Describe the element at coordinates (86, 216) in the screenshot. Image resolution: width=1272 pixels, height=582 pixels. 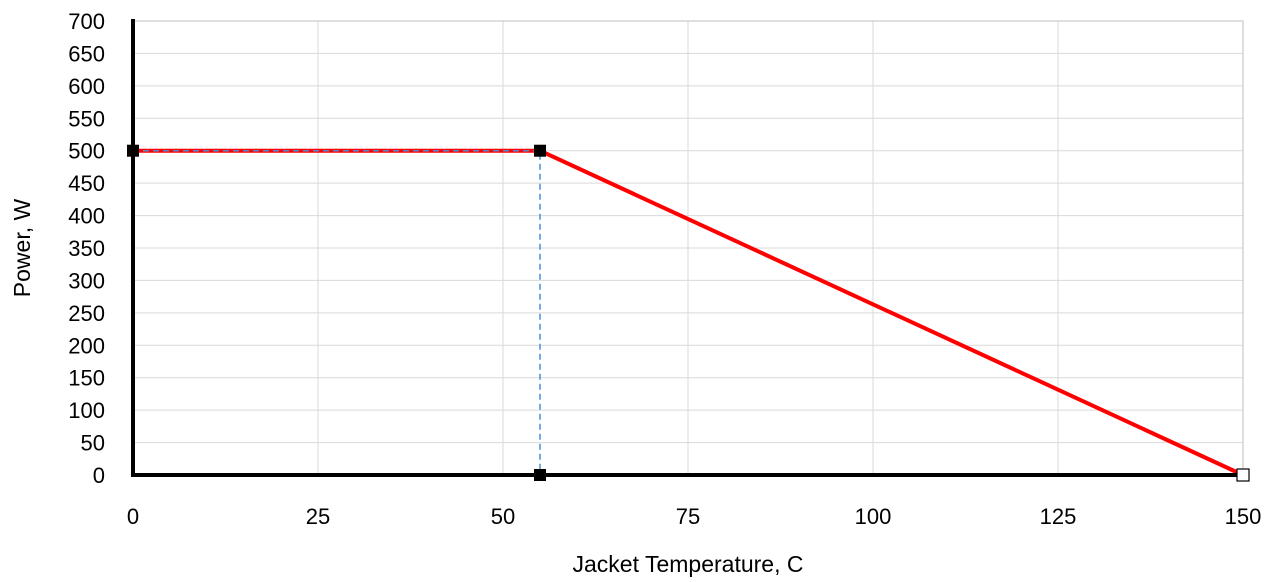
I see `y-tick-label: 400` at that location.